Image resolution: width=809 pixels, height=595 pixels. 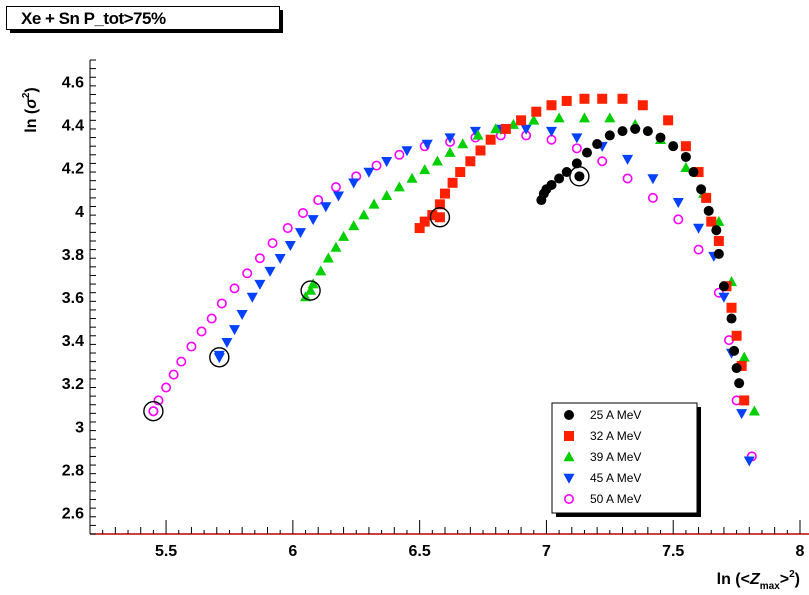 What do you see at coordinates (73, 384) in the screenshot?
I see `y-tick-label: 3.2` at bounding box center [73, 384].